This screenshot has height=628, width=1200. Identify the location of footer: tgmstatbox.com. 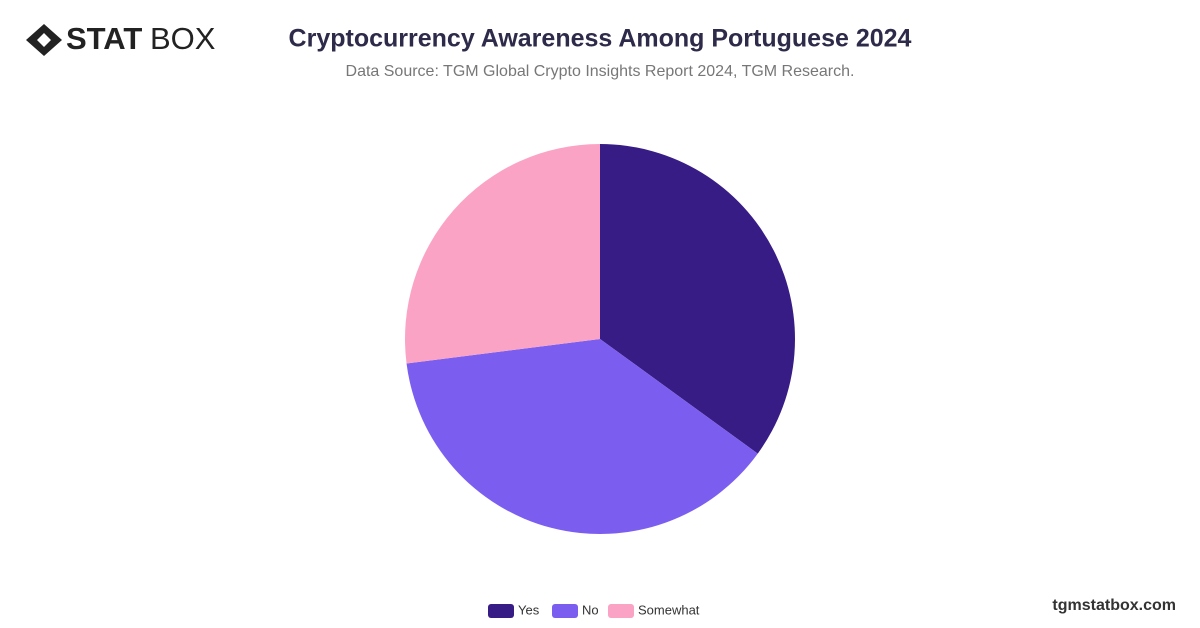
(1114, 605).